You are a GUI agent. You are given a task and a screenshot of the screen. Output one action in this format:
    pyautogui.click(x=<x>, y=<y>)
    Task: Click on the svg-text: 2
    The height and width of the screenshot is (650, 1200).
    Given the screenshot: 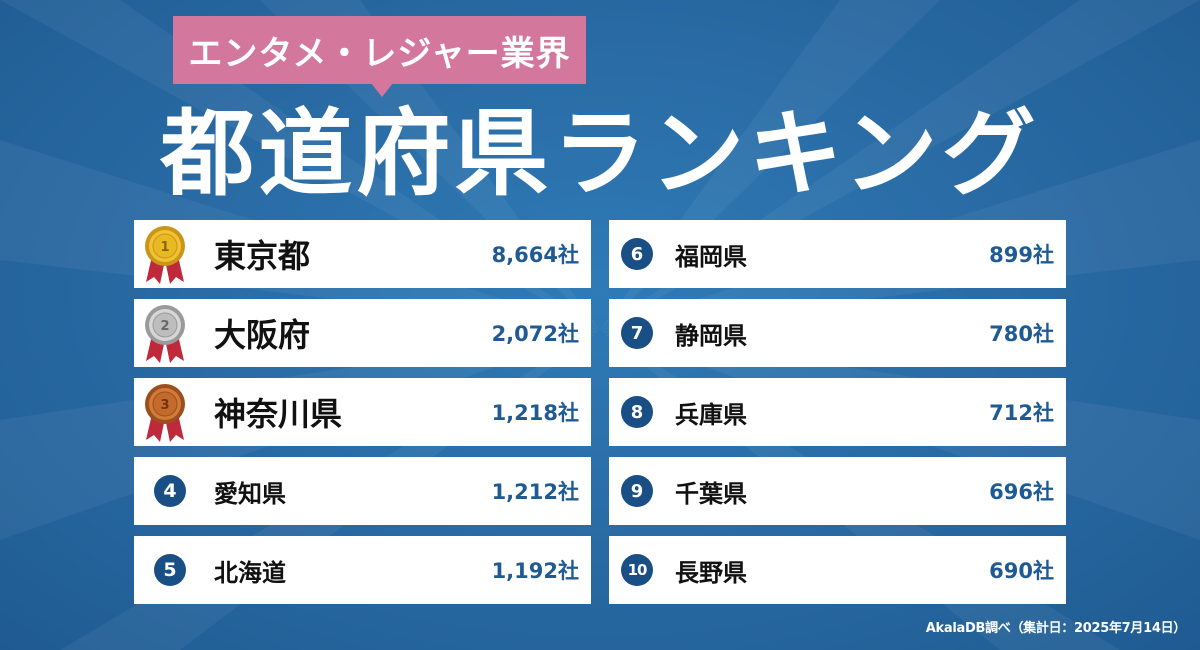 What is the action you would take?
    pyautogui.click(x=164, y=326)
    